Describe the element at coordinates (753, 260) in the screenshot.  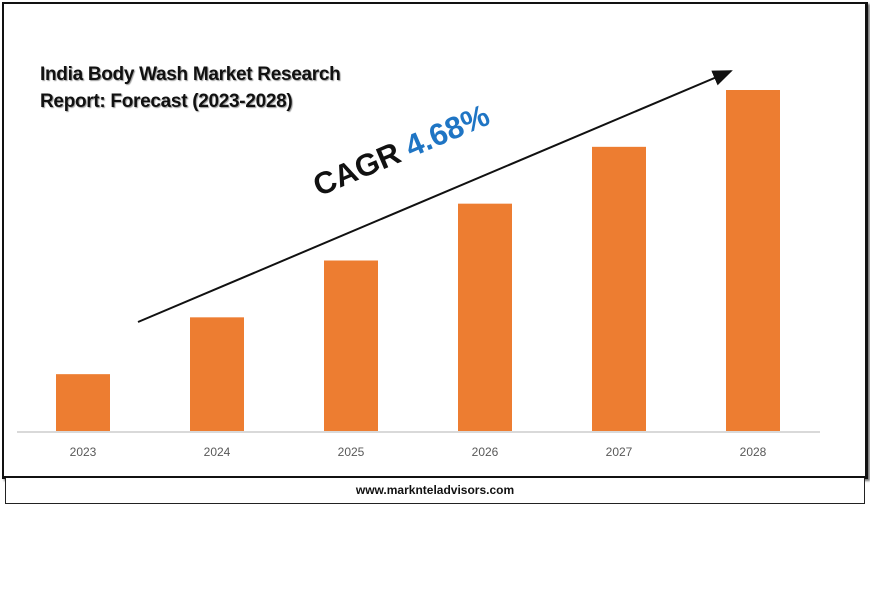
I see `bar-2028` at that location.